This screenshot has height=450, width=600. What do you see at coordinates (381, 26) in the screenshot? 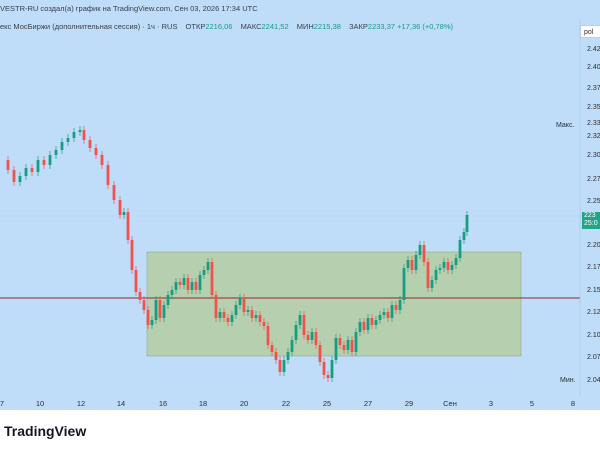
I see `close-value: 2233,37` at bounding box center [381, 26].